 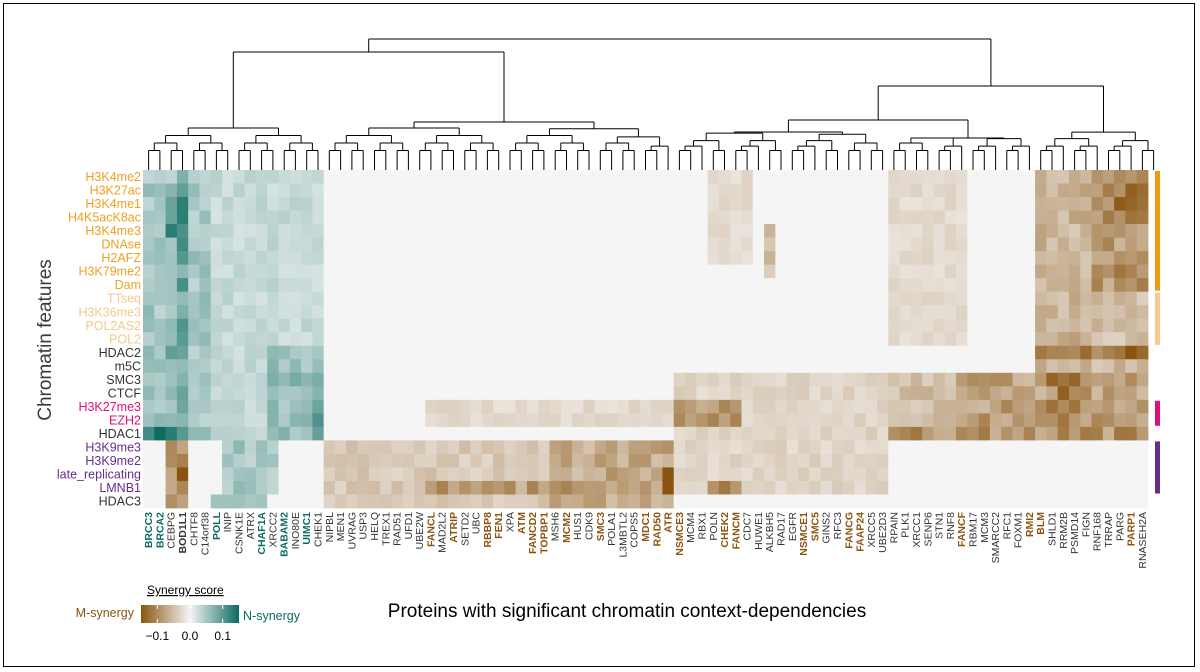 What do you see at coordinates (105, 613) in the screenshot?
I see `legend-left-label: M-synergy` at bounding box center [105, 613].